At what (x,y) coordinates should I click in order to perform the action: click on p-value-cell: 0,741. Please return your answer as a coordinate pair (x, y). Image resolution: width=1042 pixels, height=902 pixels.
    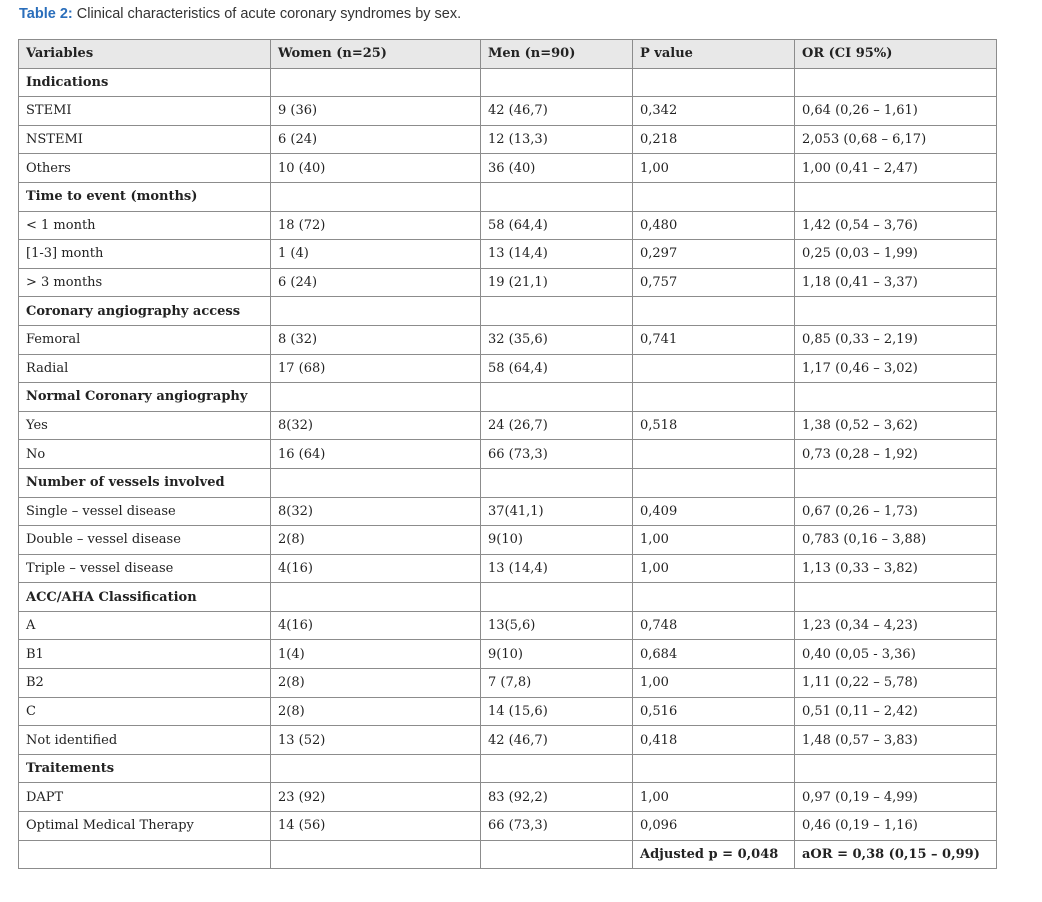
    Looking at the image, I should click on (713, 339).